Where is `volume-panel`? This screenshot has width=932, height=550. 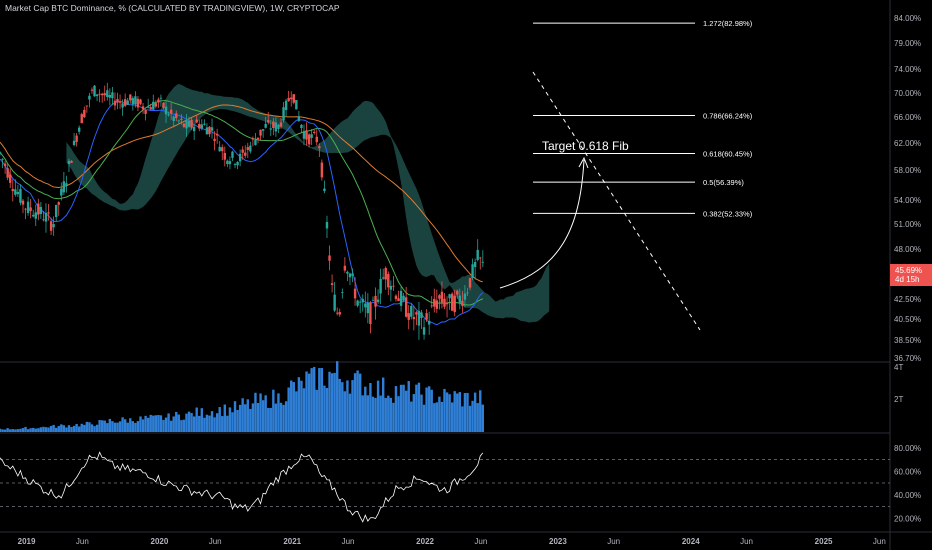
volume-panel is located at coordinates (242, 396).